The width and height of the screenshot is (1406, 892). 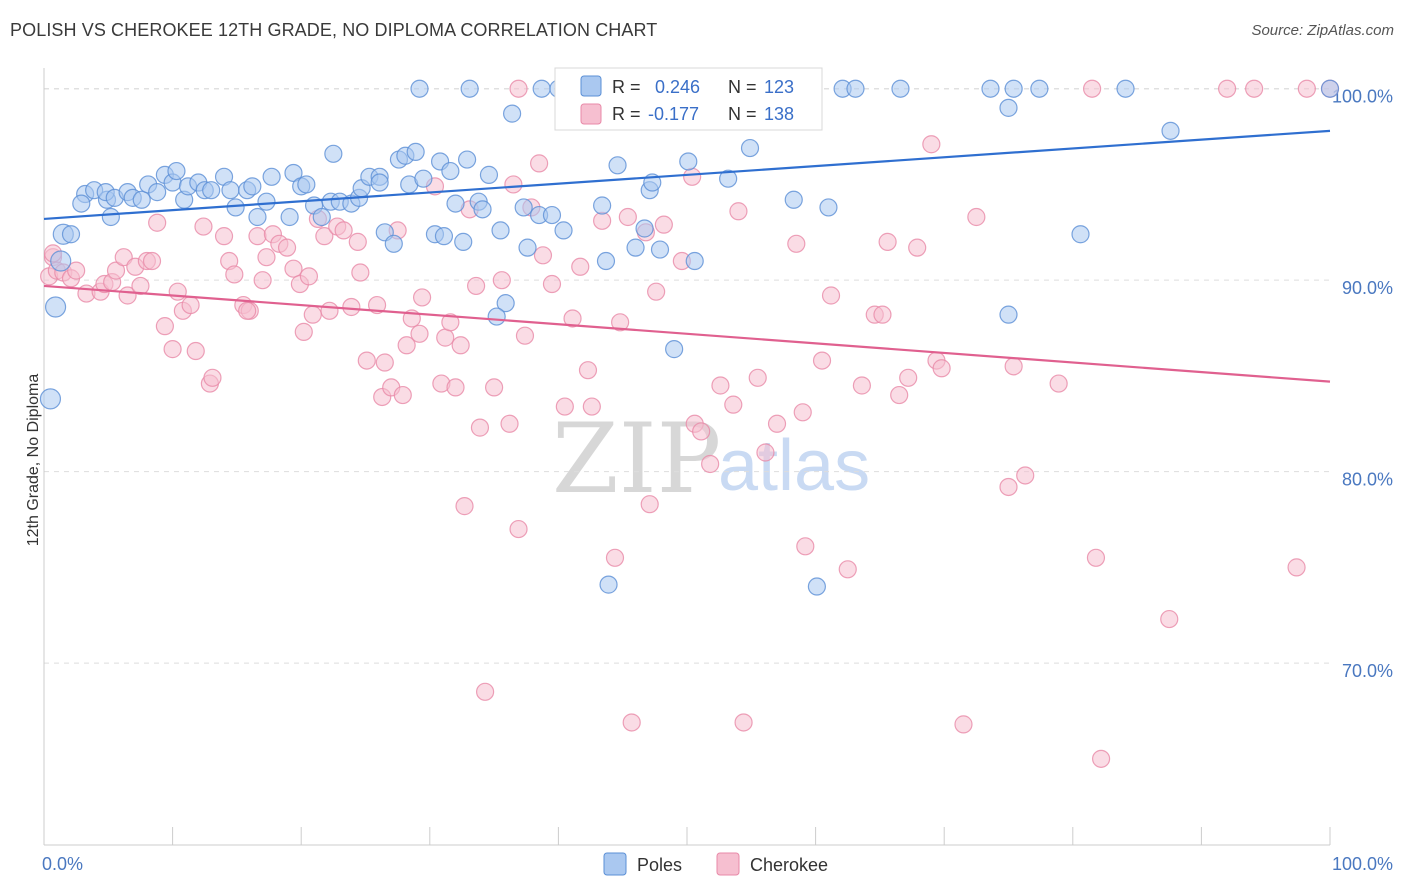 I want to click on y-tick-label: 90.0%, so click(x=1367, y=288).